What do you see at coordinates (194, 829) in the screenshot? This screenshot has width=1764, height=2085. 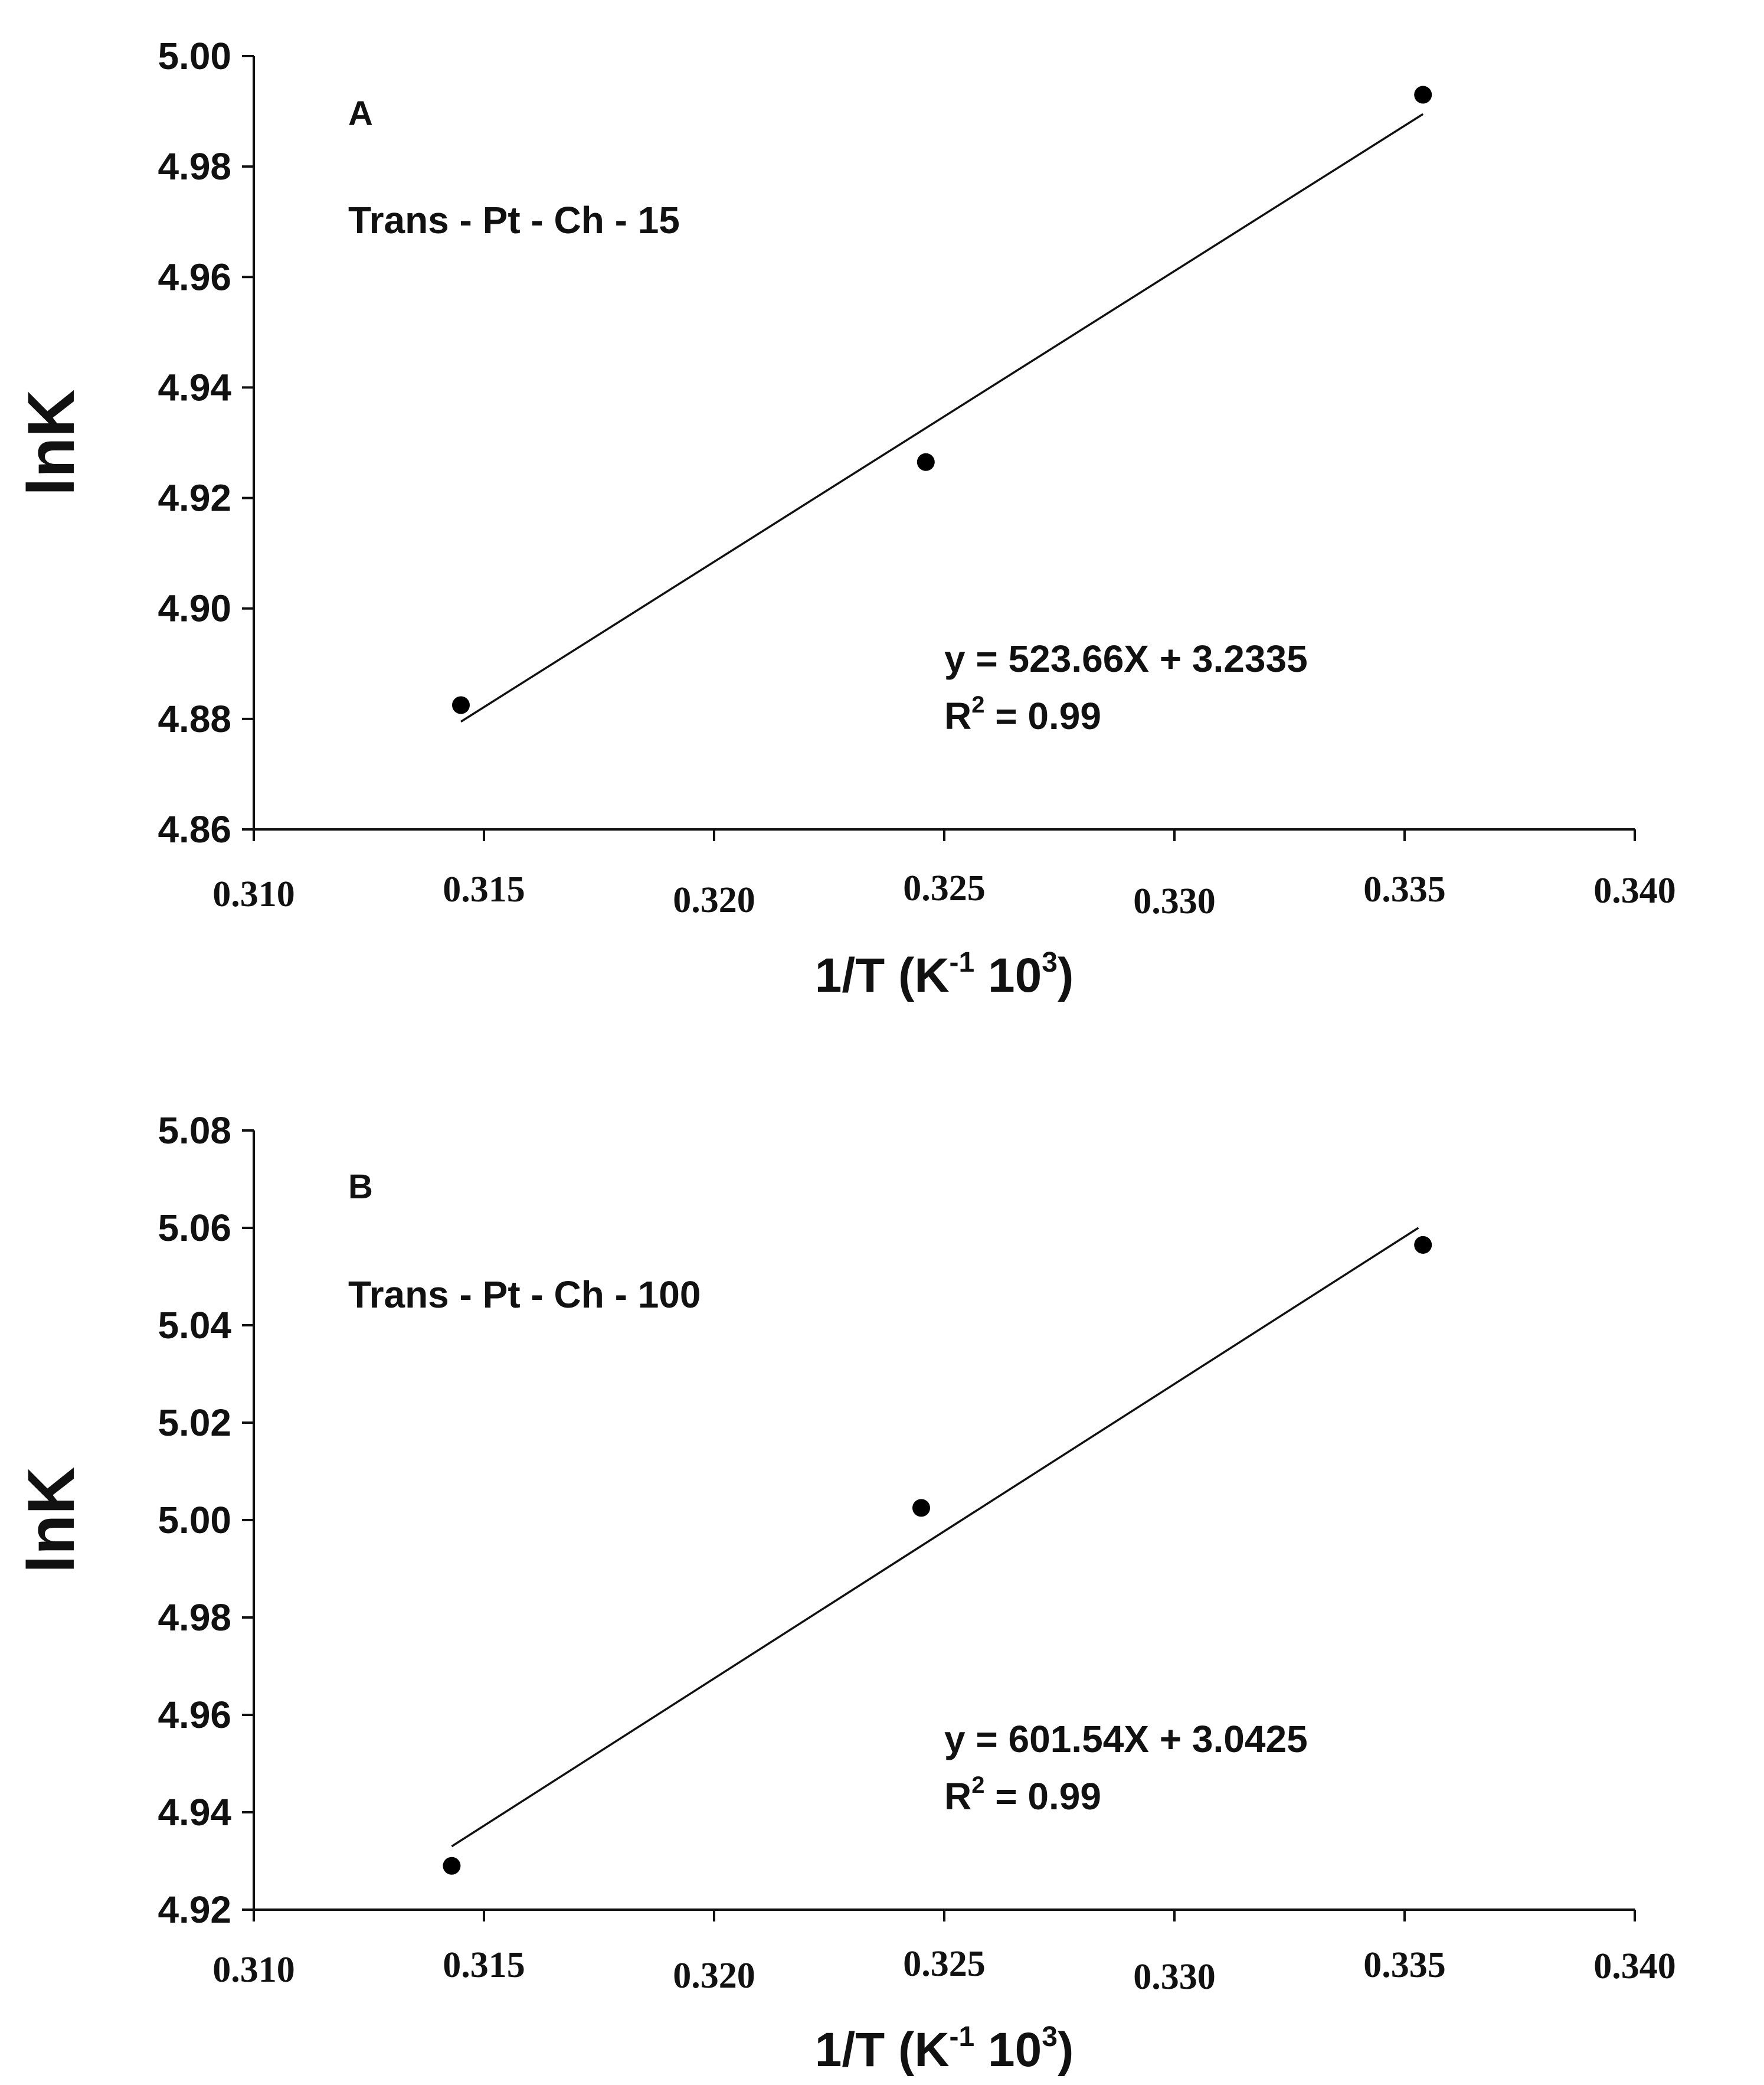 I see `y-tick-label: 4.86` at bounding box center [194, 829].